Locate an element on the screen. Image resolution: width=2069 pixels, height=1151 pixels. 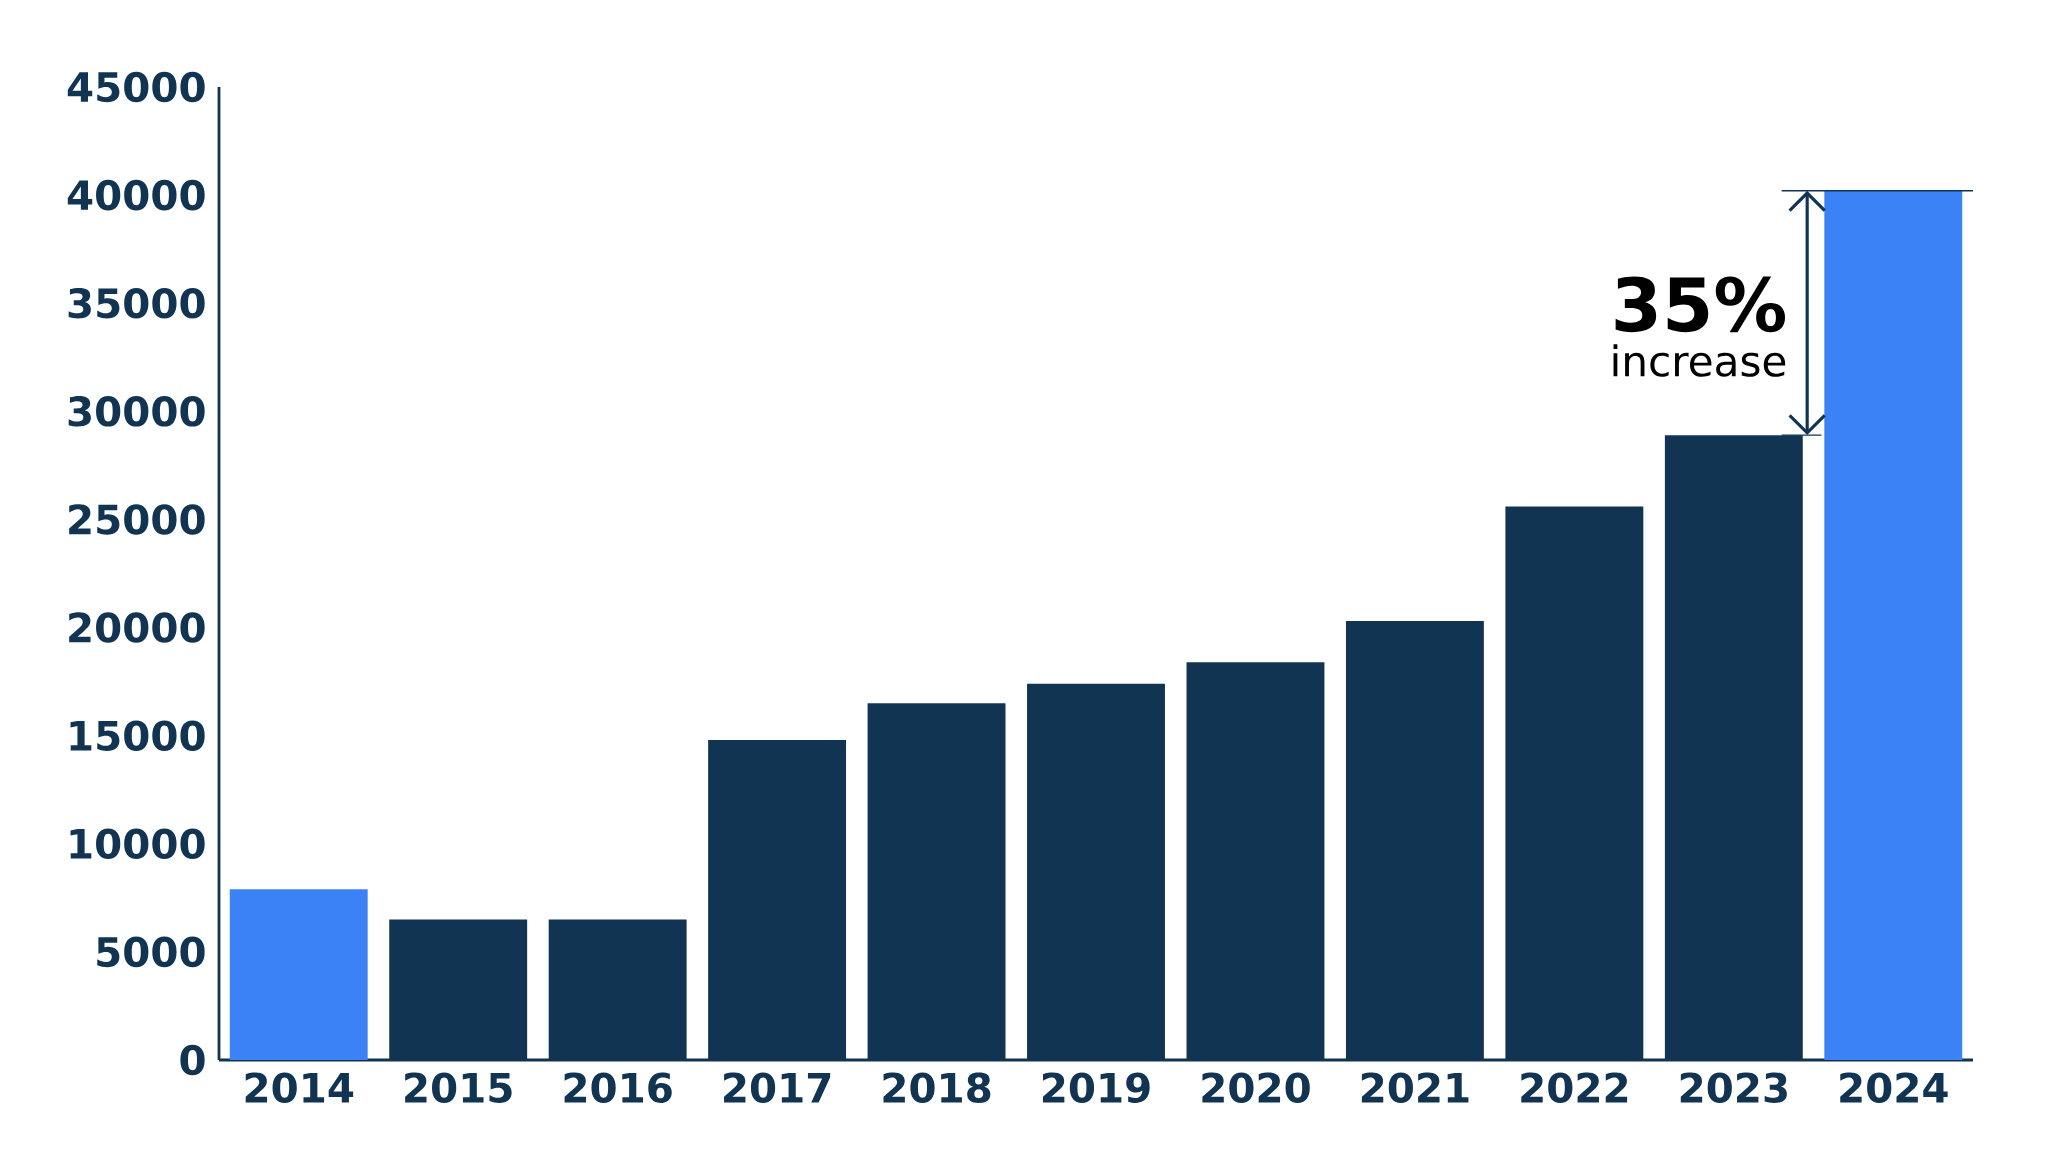
x-tick-label: 2023 is located at coordinates (1733, 1087).